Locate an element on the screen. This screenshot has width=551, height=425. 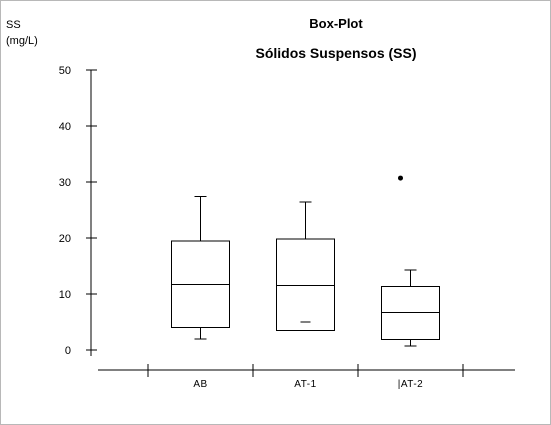
y-axis-label-name: SS is located at coordinates (13, 25).